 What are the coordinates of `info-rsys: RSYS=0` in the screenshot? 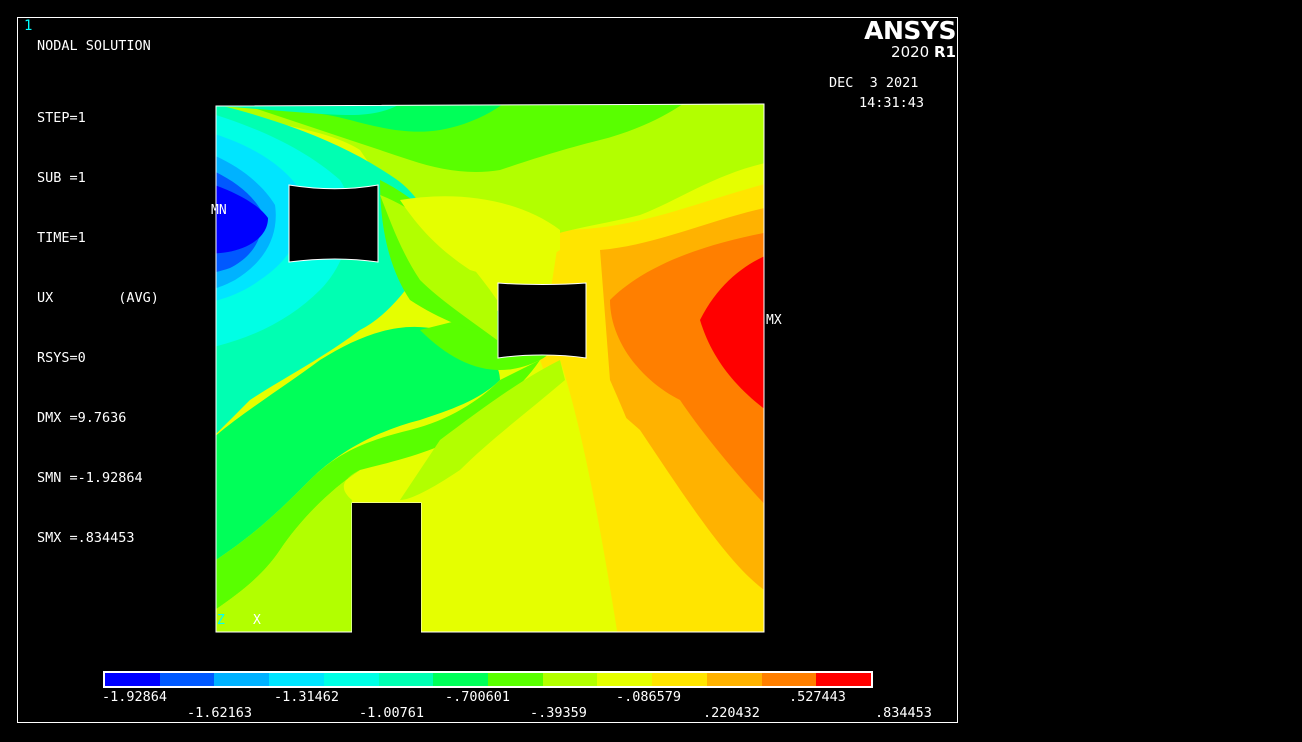 It's located at (61, 358).